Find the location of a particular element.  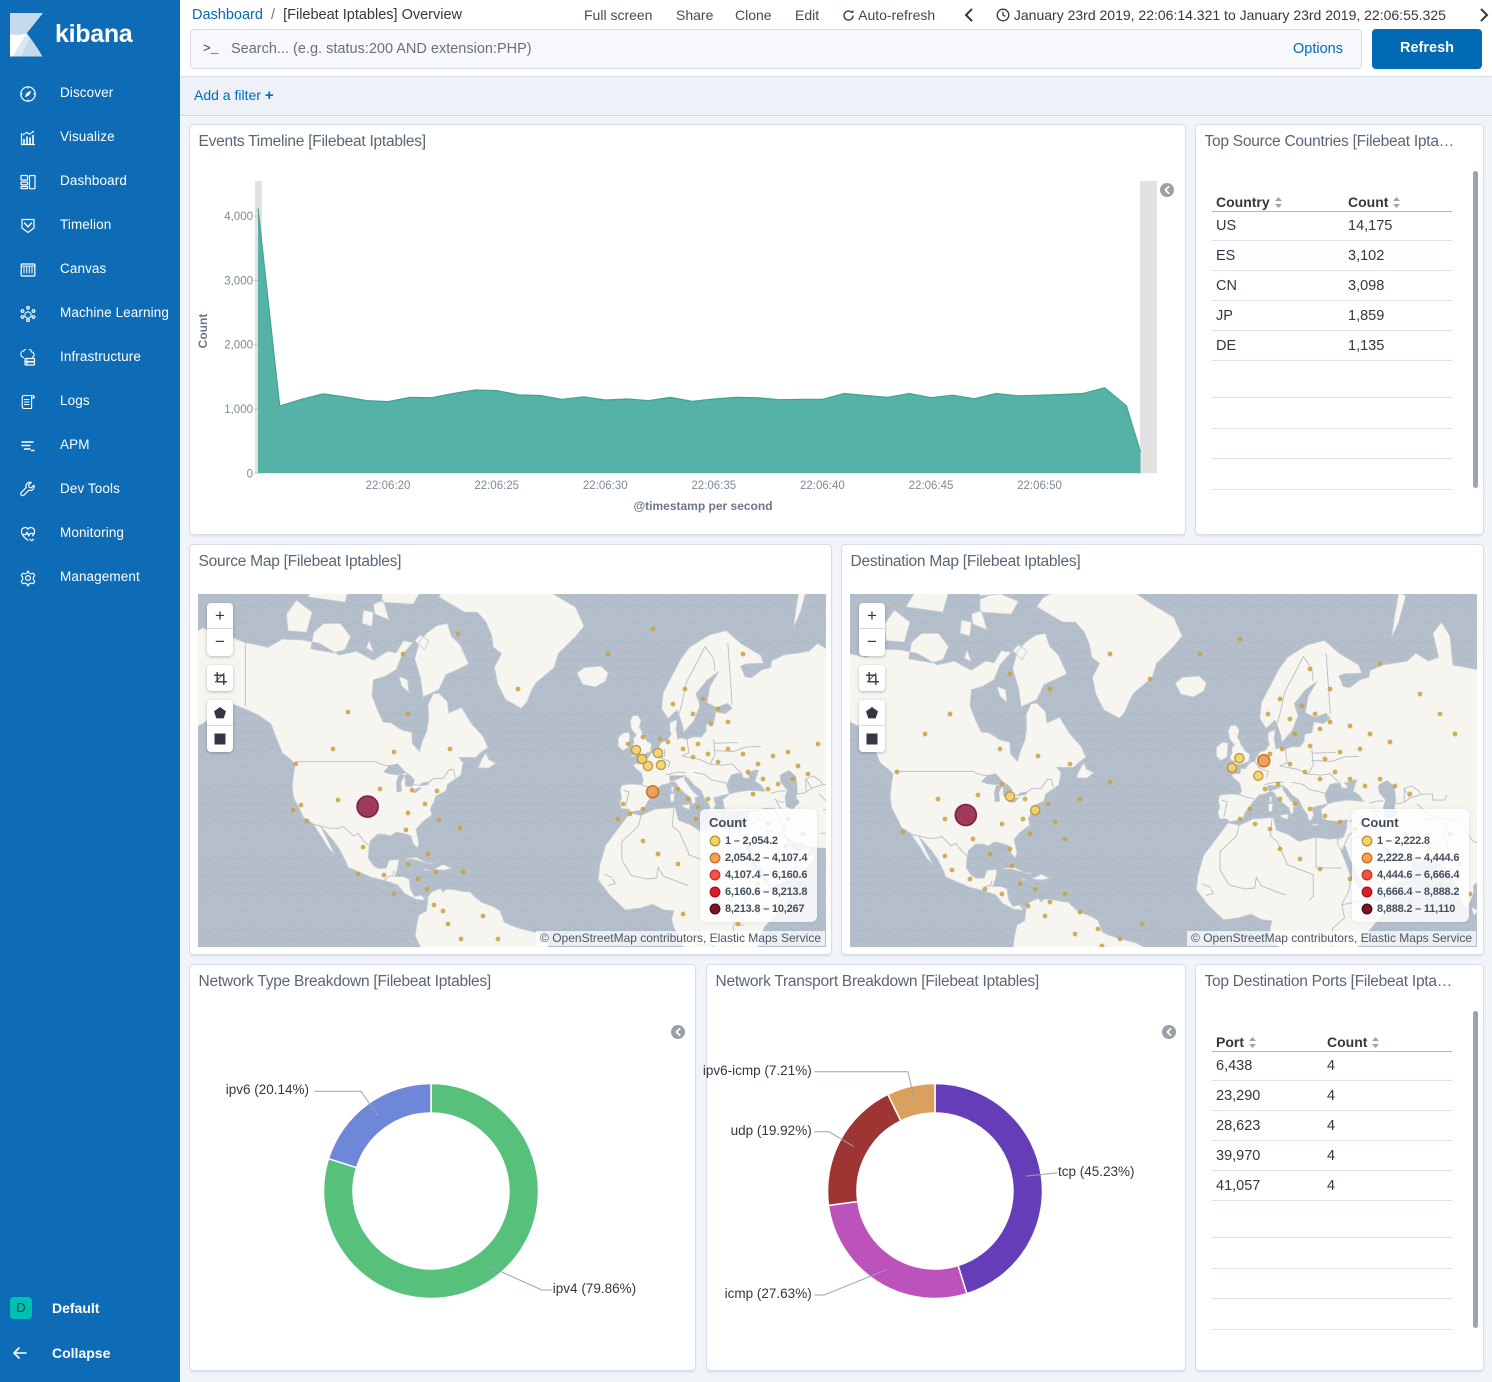

svg-text: 0 is located at coordinates (250, 474).